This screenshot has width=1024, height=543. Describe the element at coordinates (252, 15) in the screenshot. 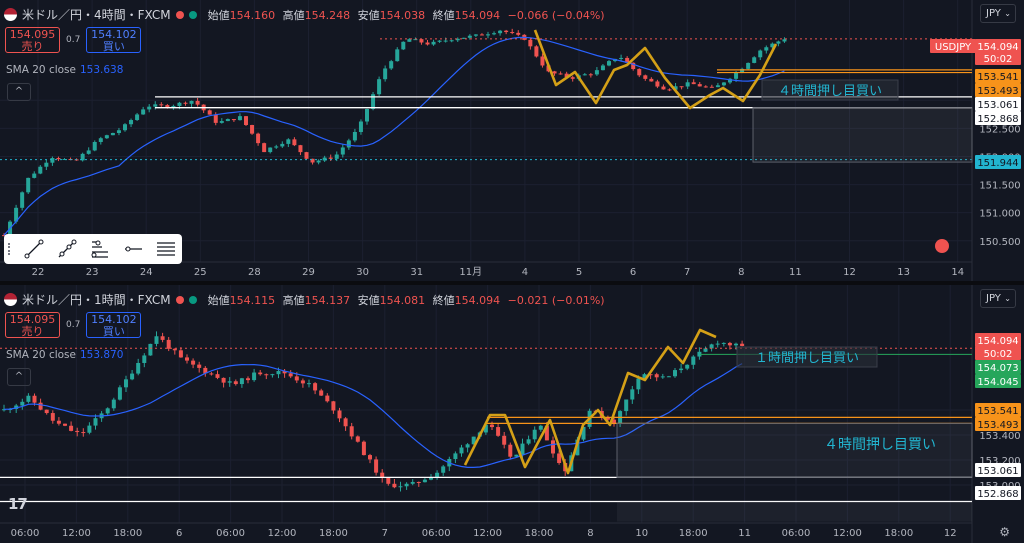

I see `open-value: 154.160` at that location.